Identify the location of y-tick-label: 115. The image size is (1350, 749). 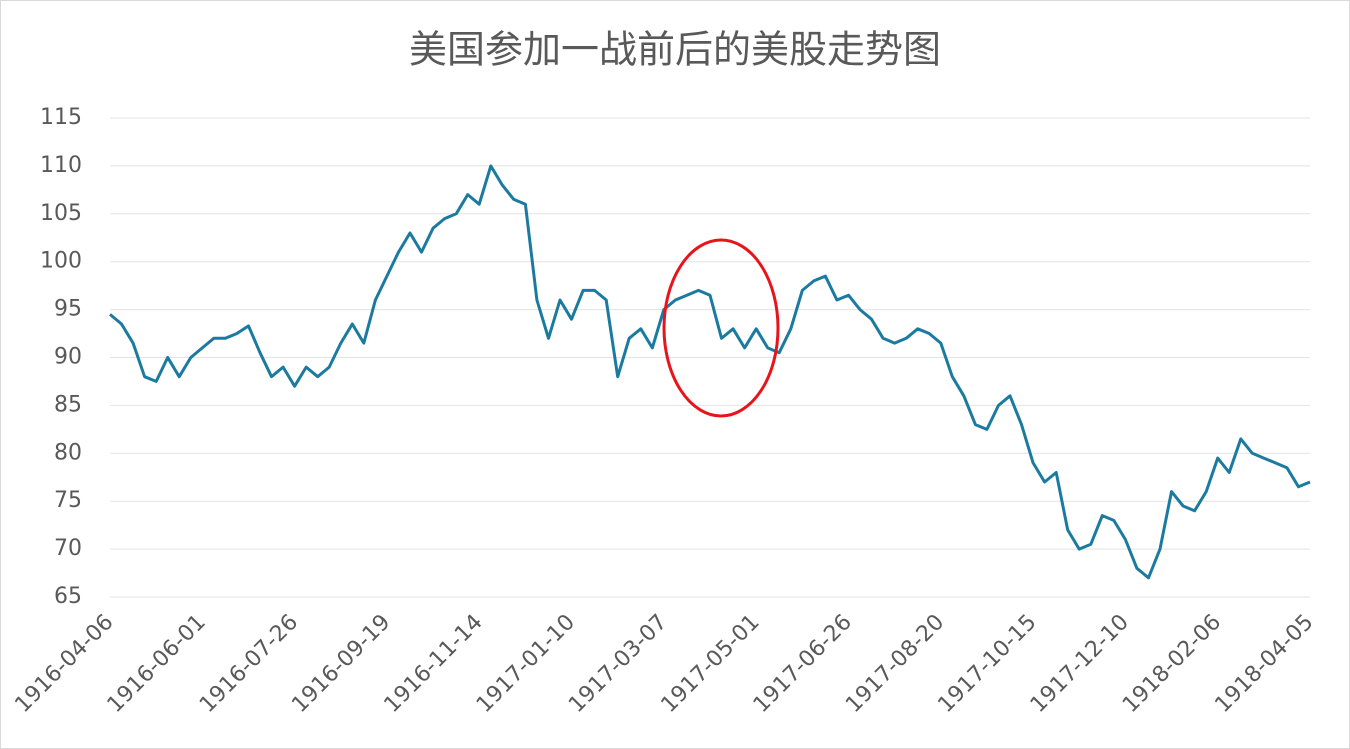
(61, 117).